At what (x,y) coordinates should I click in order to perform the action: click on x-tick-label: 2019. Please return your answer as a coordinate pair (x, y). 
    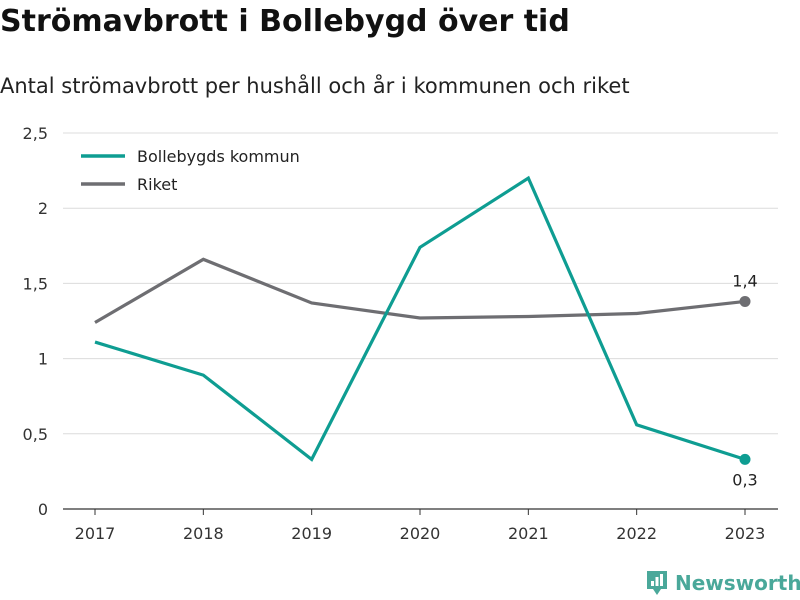
    Looking at the image, I should click on (311, 533).